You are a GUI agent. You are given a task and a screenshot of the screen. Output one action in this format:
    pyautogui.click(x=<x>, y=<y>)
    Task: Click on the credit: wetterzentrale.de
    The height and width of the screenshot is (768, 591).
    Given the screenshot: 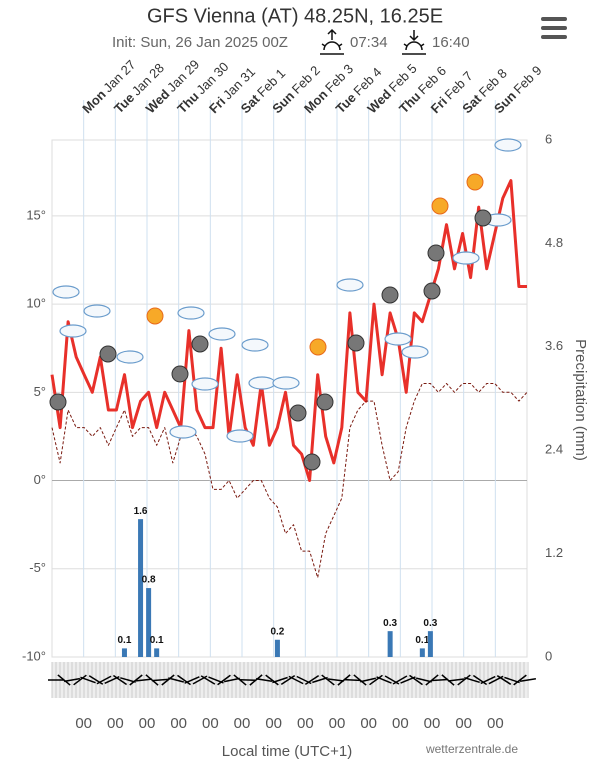 What is the action you would take?
    pyautogui.click(x=471, y=749)
    